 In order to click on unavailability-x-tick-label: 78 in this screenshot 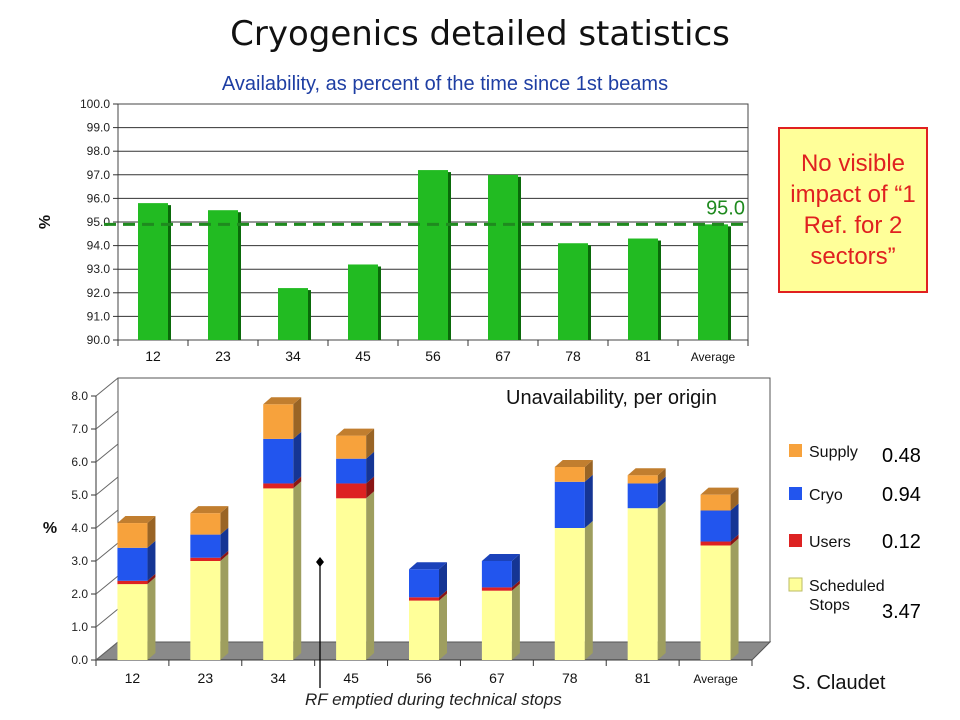, I will do `click(570, 678)`.